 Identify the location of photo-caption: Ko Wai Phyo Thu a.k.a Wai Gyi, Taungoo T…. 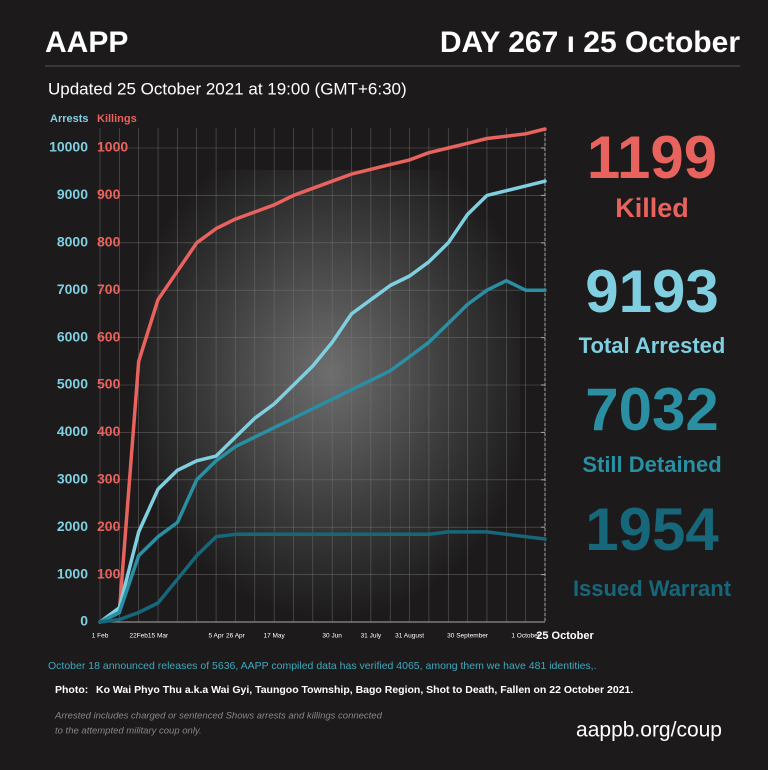
(364, 690).